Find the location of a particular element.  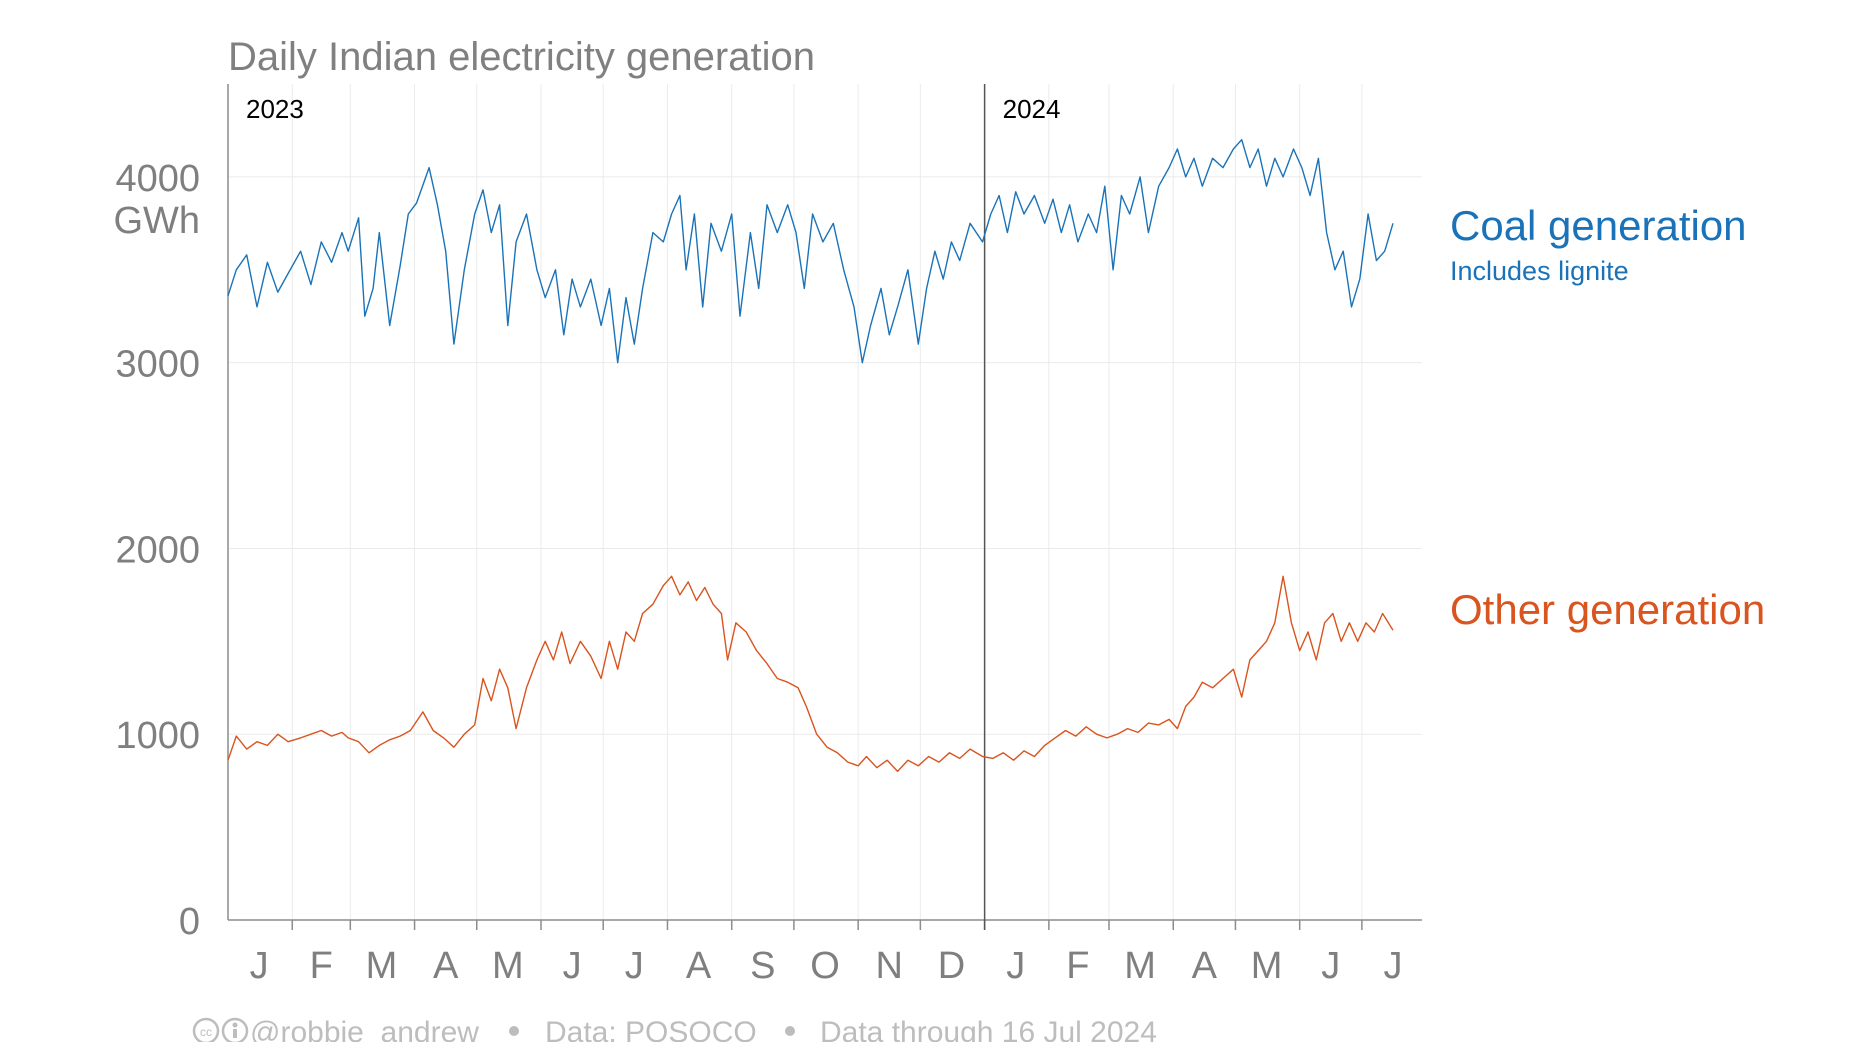

y-tick-label: 0 is located at coordinates (189, 922).